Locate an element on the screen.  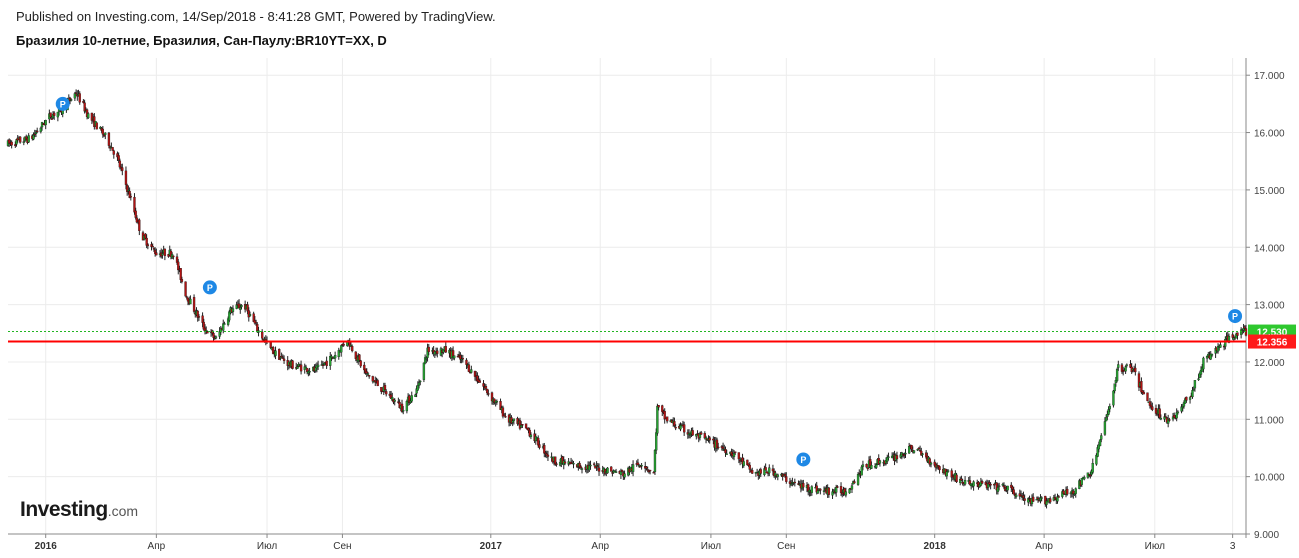
y-tick-label: 14.000 is located at coordinates (1269, 248).